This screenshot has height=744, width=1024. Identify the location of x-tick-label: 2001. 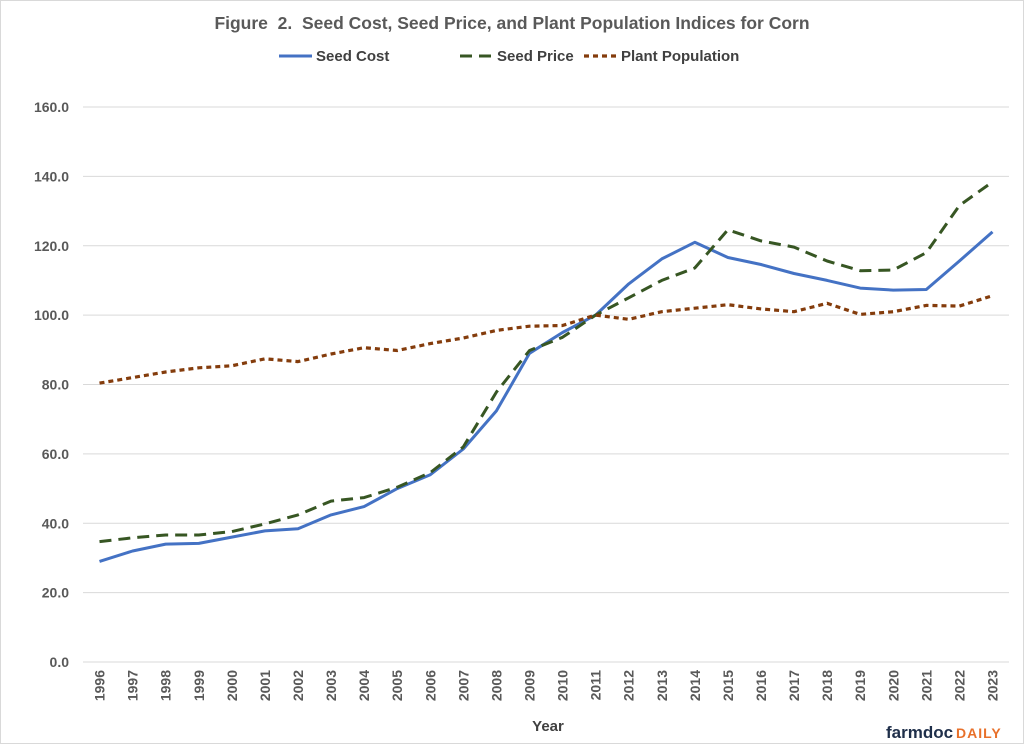
(265, 685).